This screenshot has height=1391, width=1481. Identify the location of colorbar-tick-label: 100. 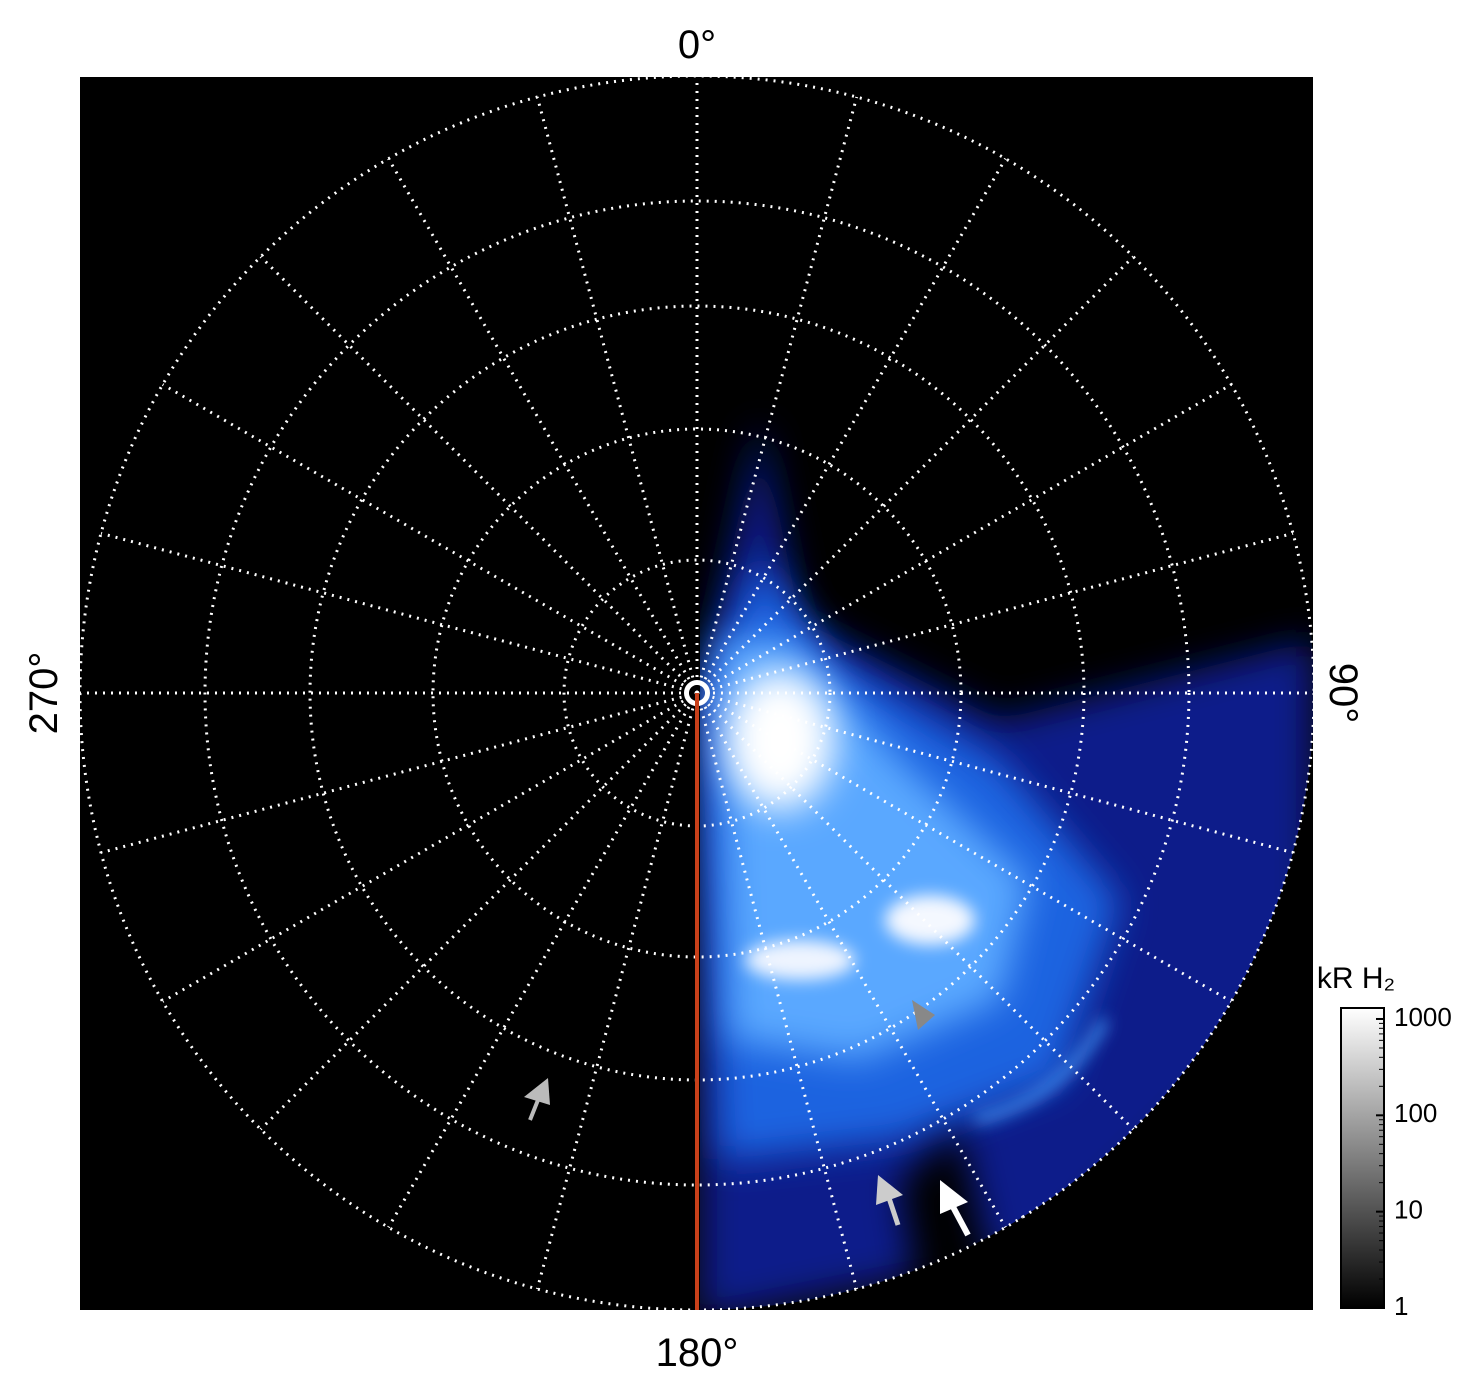
(1415, 1113).